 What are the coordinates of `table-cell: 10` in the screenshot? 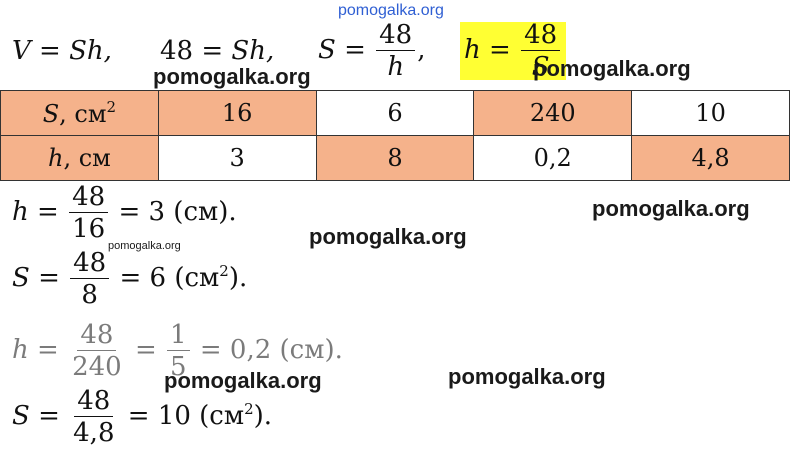 It's located at (710, 113).